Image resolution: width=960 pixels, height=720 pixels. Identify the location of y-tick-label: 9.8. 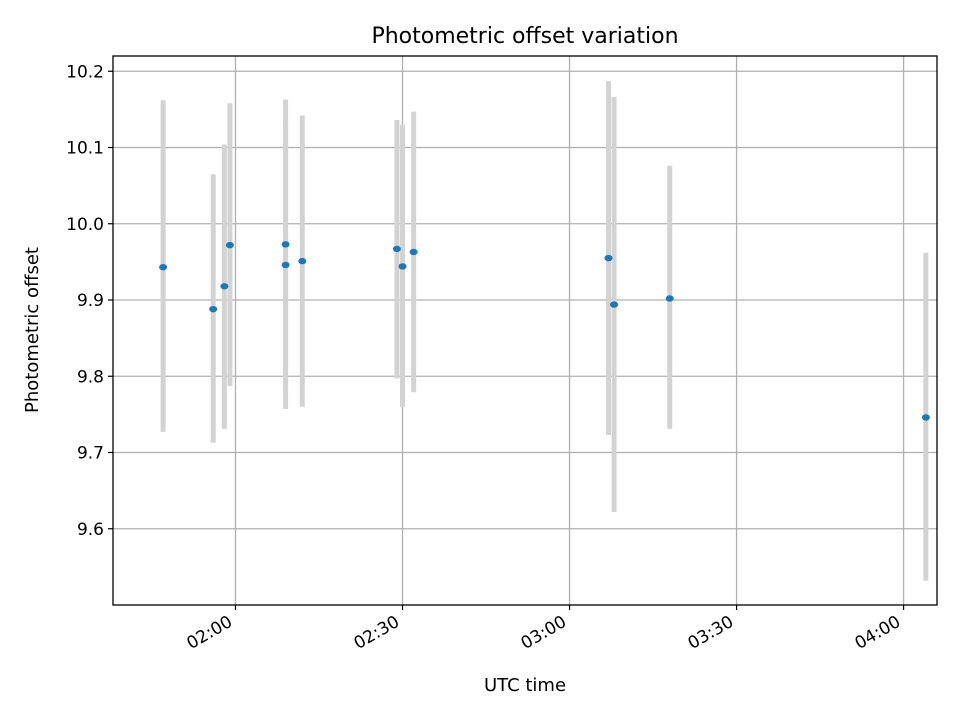
(90, 377).